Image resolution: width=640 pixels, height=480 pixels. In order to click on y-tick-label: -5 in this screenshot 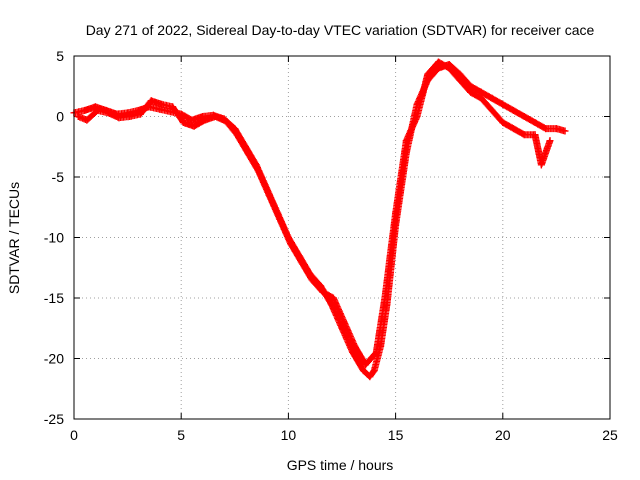, I will do `click(58, 177)`.